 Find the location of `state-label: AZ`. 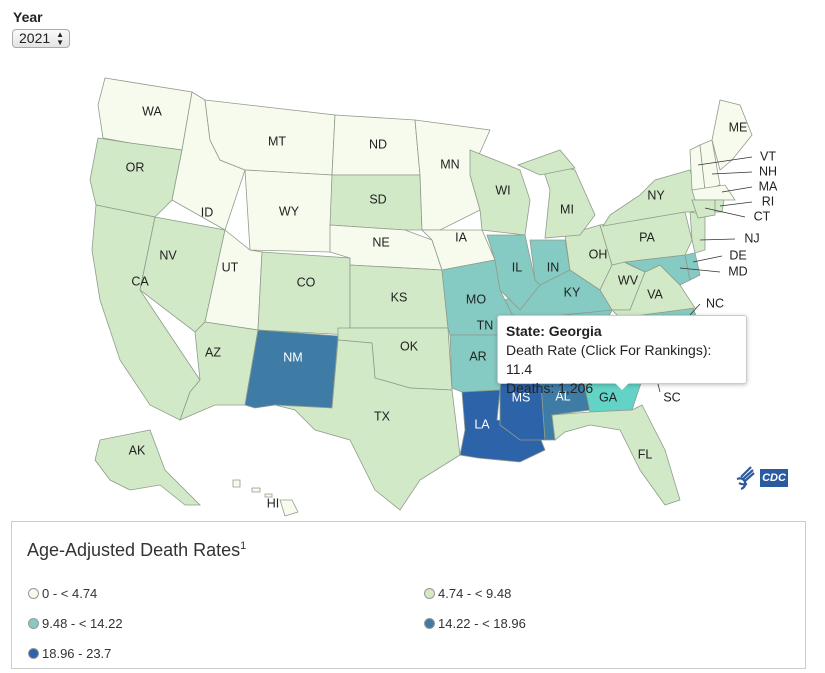

state-label: AZ is located at coordinates (213, 352).